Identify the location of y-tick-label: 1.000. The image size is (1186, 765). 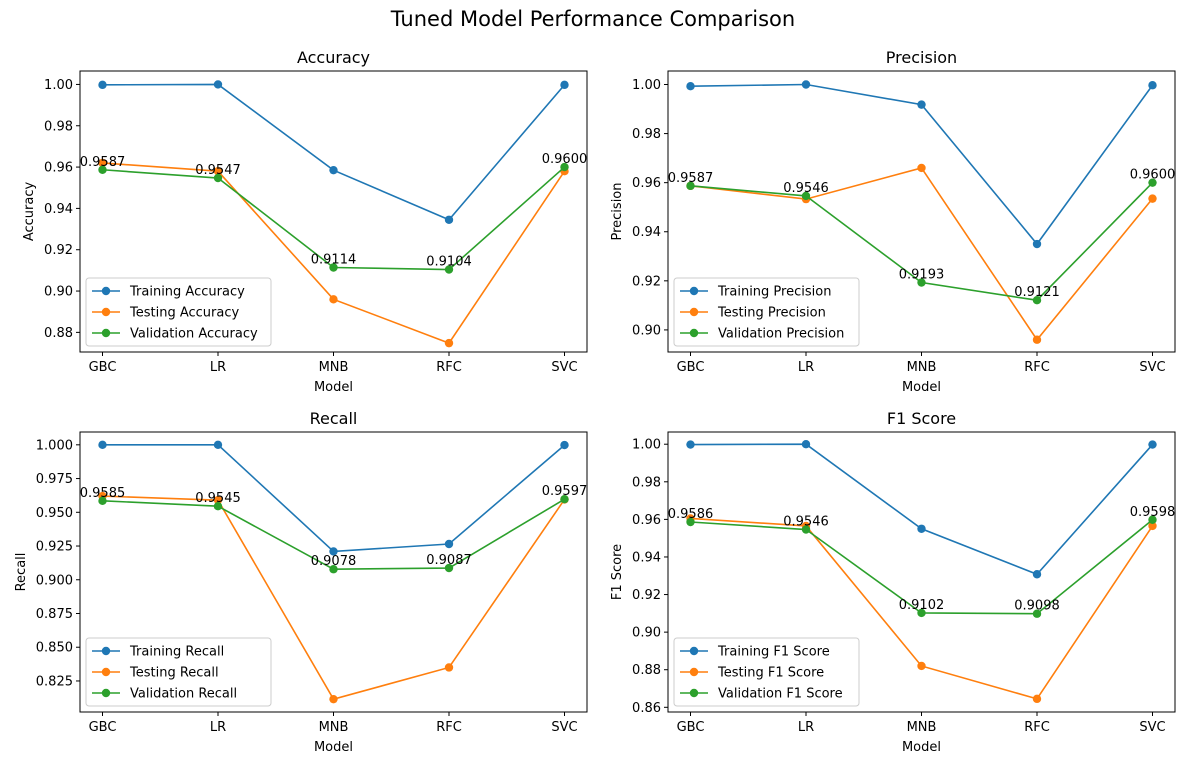
(54, 445).